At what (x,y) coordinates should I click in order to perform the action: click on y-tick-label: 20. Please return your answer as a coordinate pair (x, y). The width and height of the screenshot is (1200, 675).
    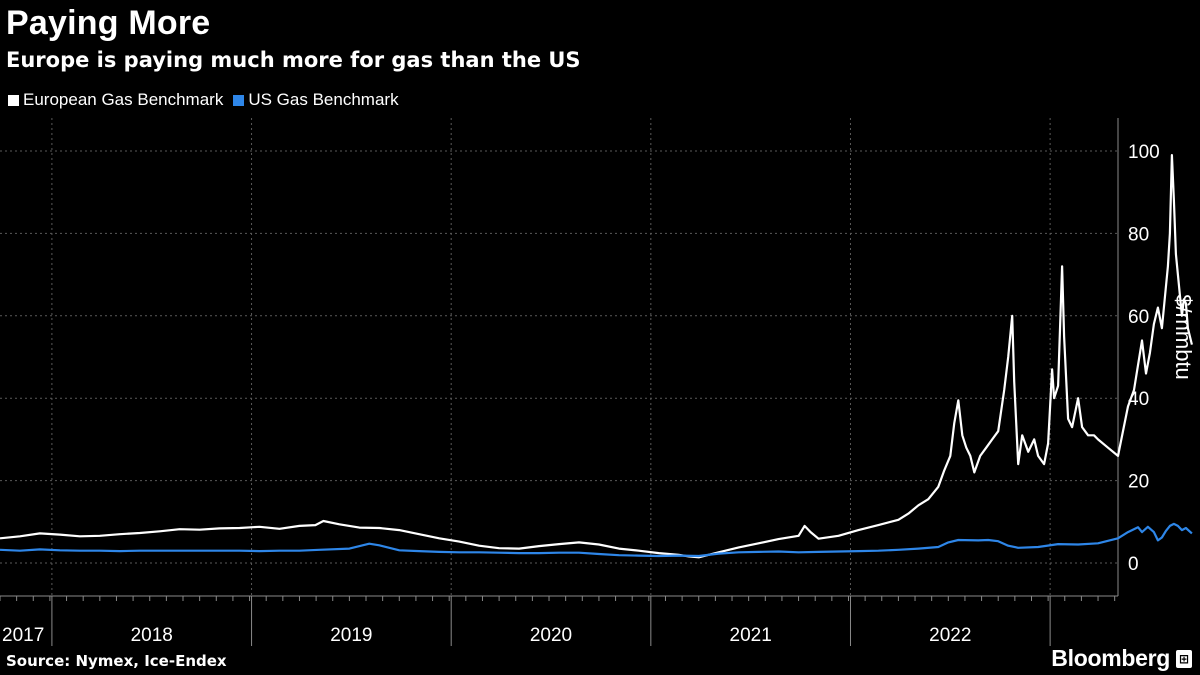
    Looking at the image, I should click on (1138, 482).